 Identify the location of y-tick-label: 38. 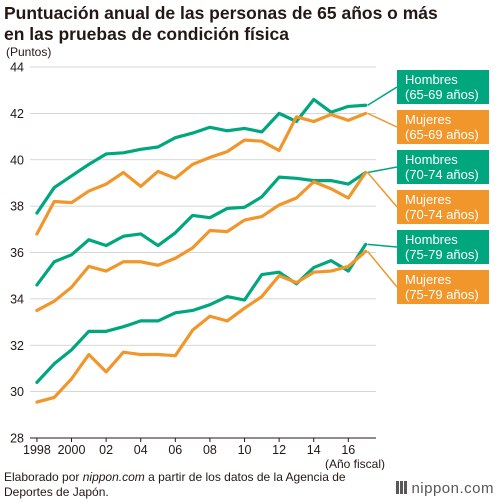
(17, 207).